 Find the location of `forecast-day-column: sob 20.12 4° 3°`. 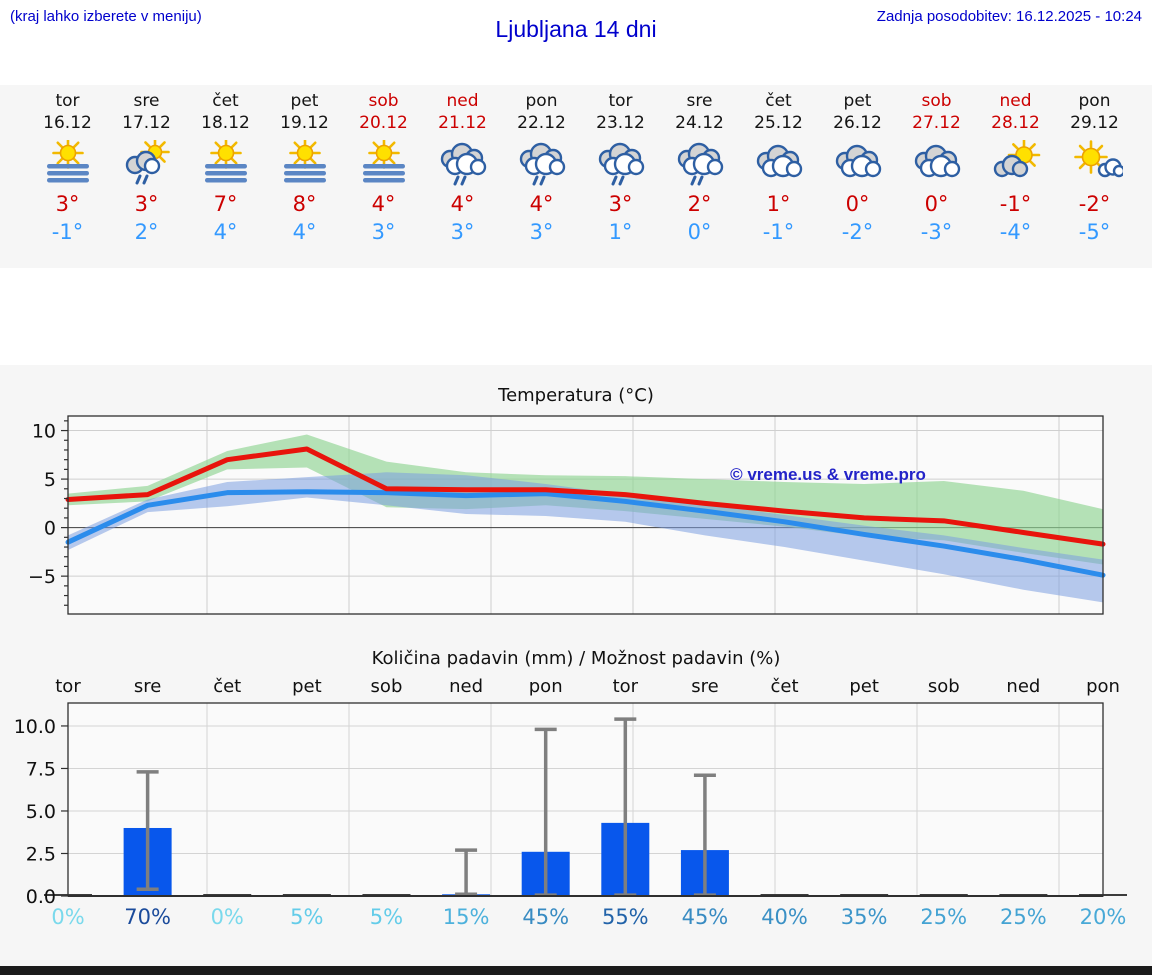

forecast-day-column: sob 20.12 4° 3° is located at coordinates (383, 176).